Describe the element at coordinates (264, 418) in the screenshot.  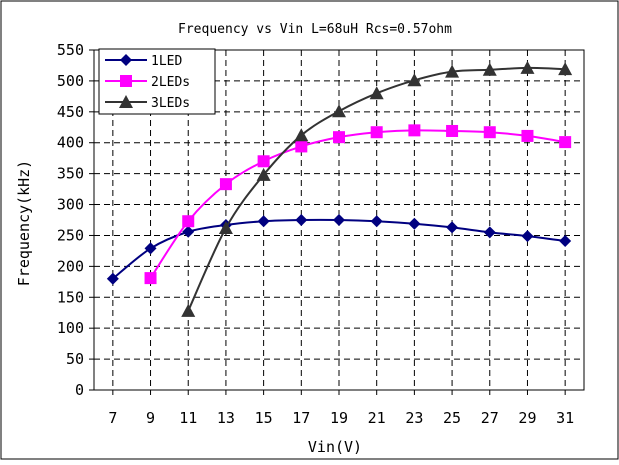
I see `x-tick-label: 15` at that location.